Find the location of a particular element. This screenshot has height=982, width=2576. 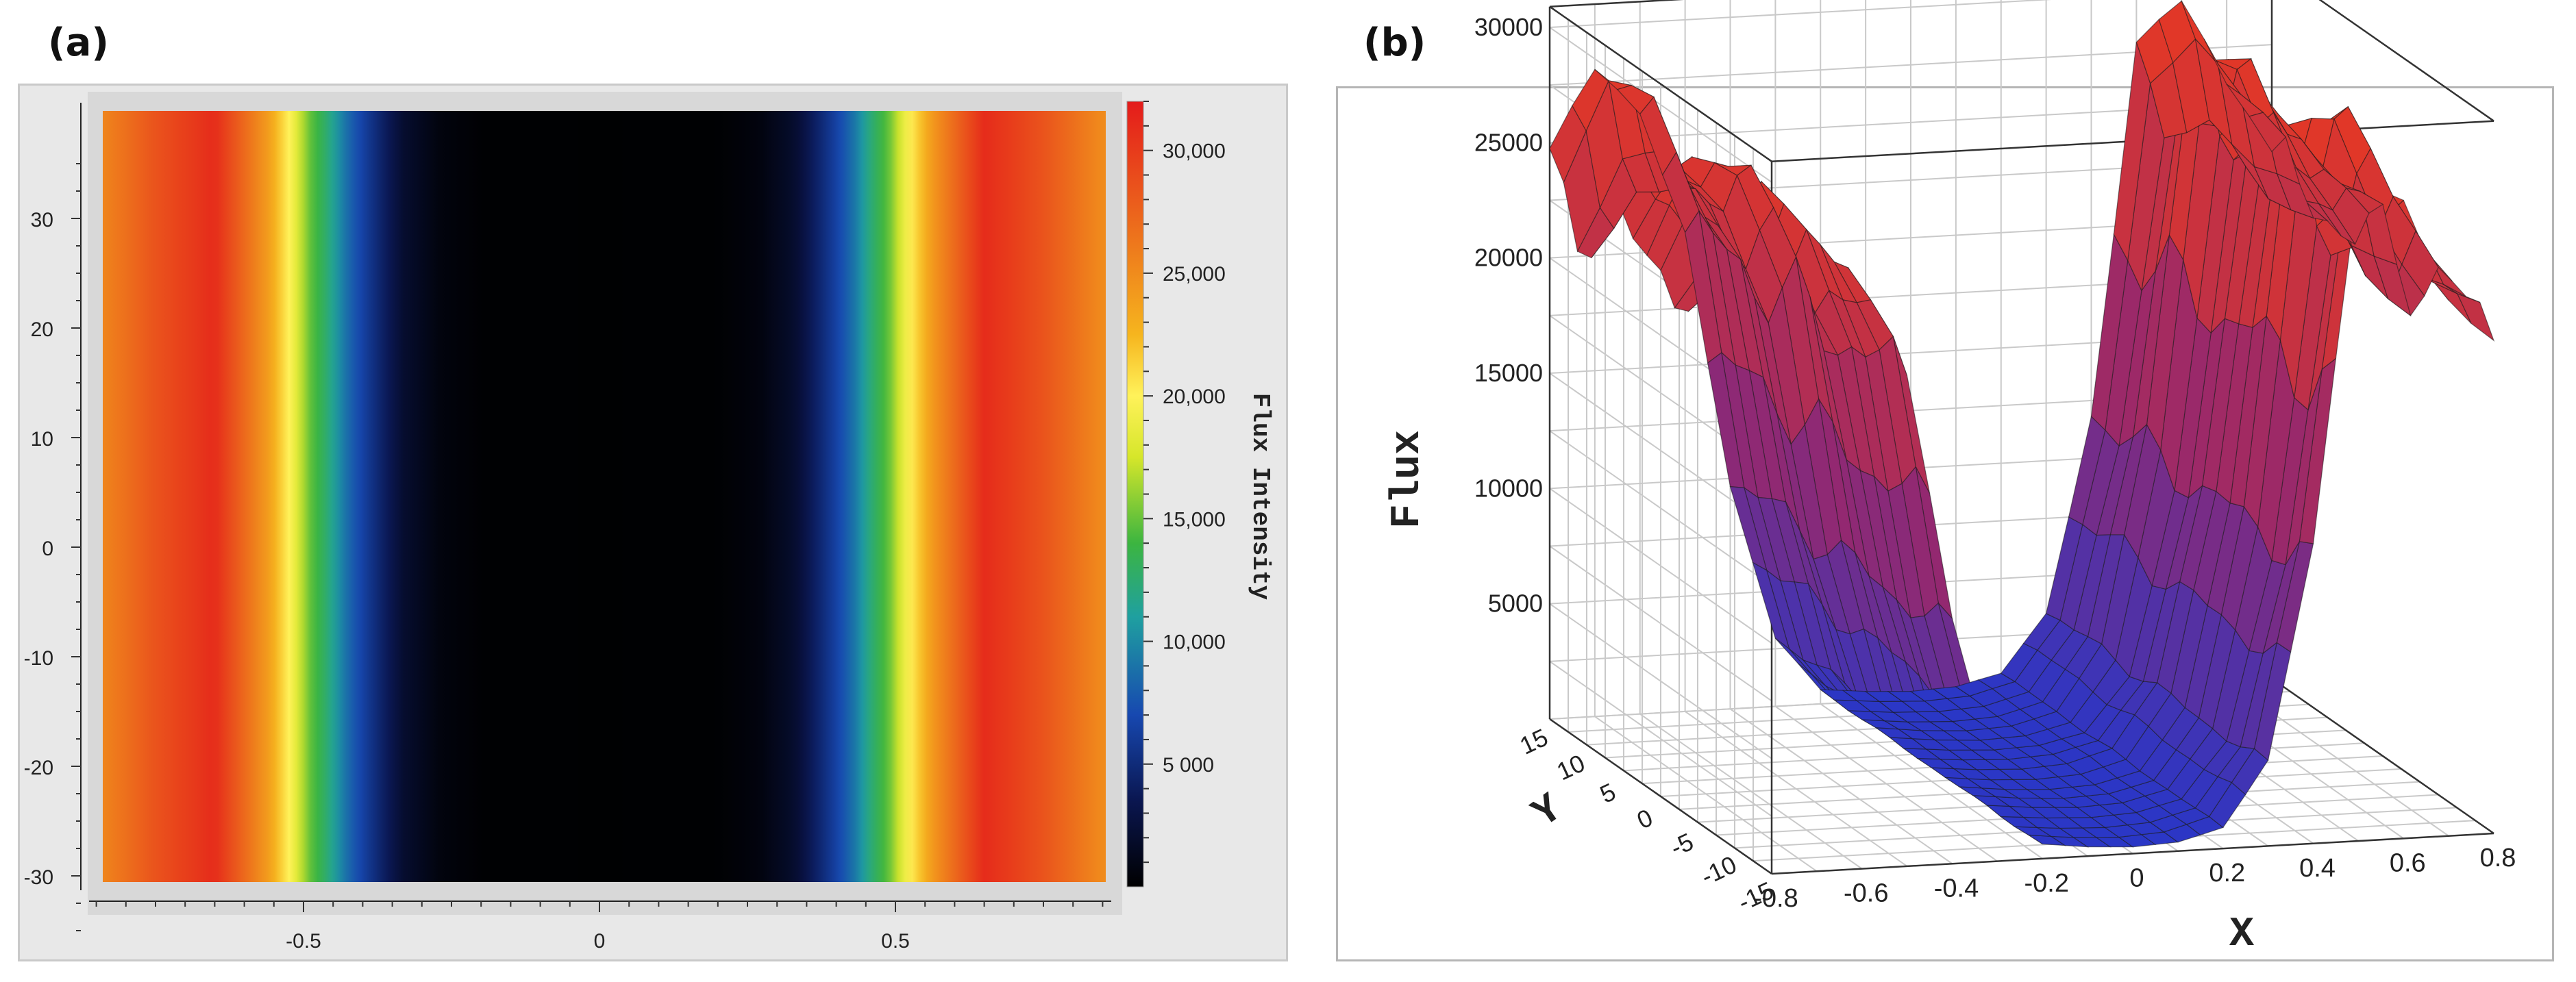

x-tick-label: 0.6 is located at coordinates (2408, 862).